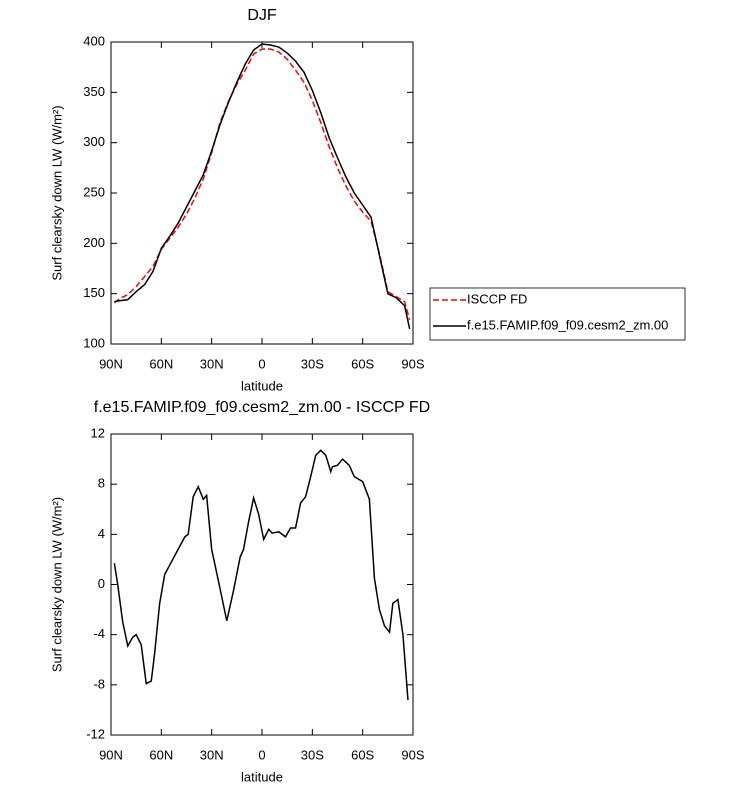  Describe the element at coordinates (101, 533) in the screenshot. I see `y-tick-label: 4` at that location.